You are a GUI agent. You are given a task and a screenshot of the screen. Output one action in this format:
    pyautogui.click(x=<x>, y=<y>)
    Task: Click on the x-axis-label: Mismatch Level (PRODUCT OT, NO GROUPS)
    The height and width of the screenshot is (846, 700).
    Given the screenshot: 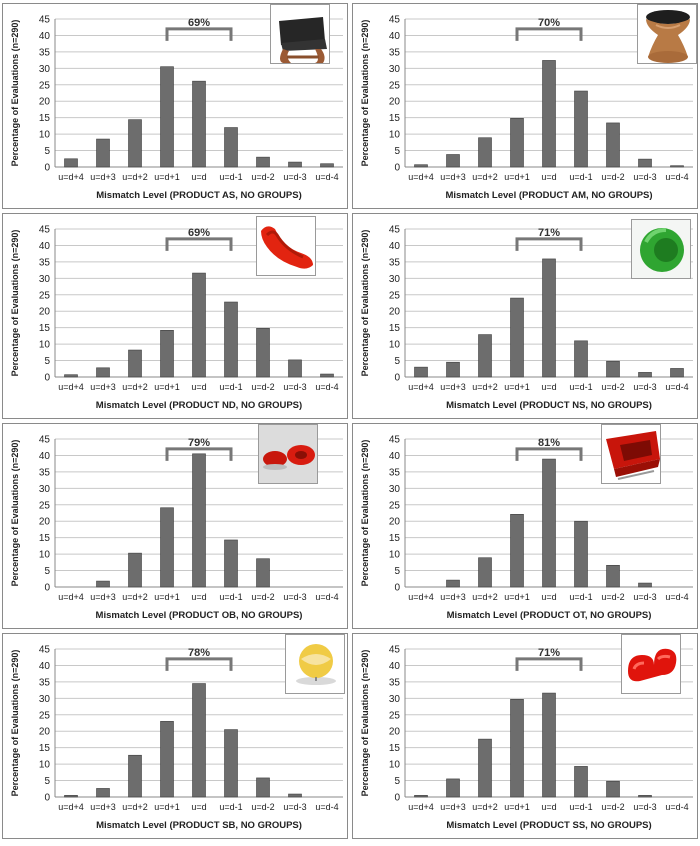 What is the action you would take?
    pyautogui.click(x=549, y=615)
    